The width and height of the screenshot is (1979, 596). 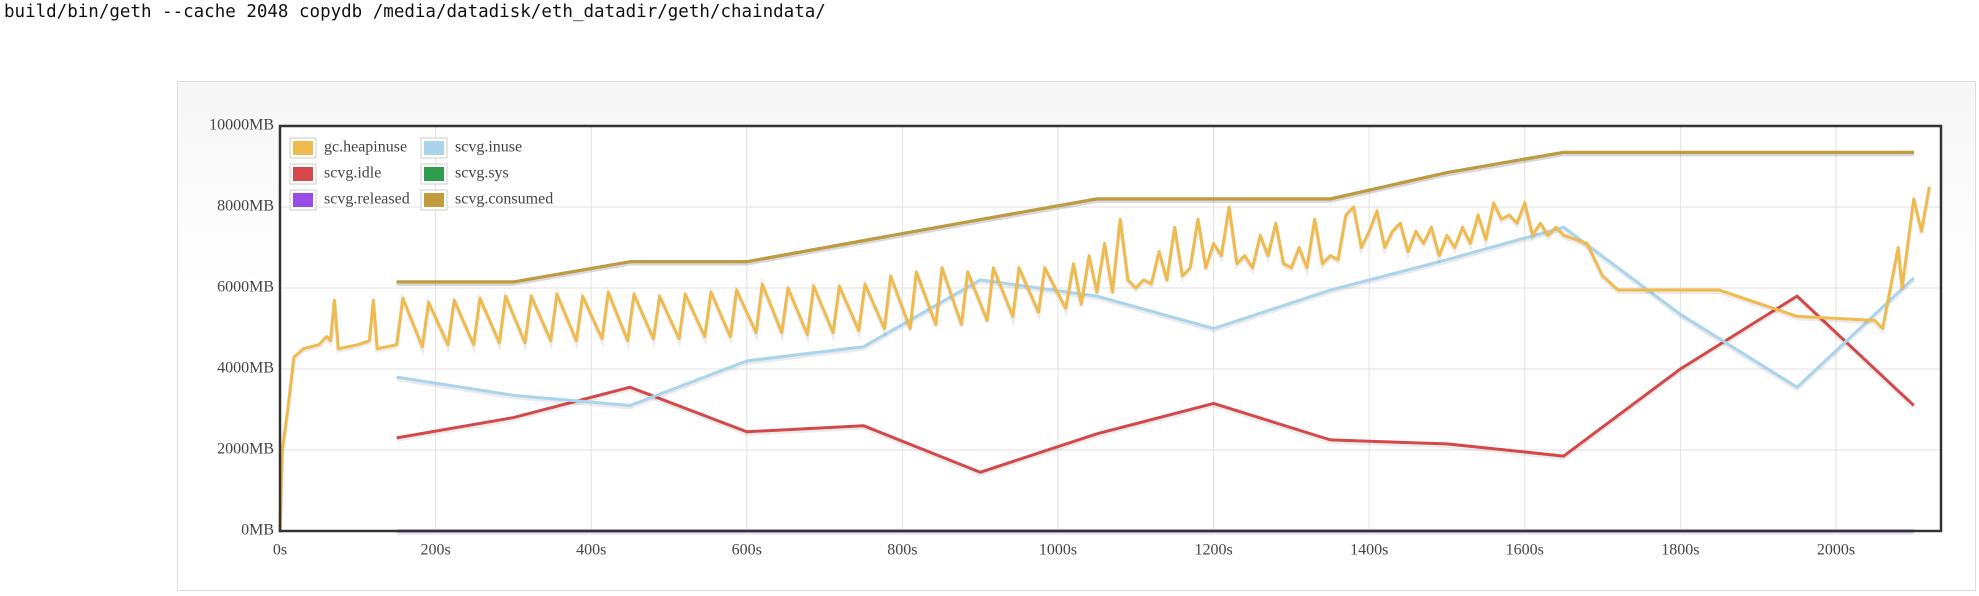 I want to click on legend-label: scvg.sys, so click(x=482, y=173).